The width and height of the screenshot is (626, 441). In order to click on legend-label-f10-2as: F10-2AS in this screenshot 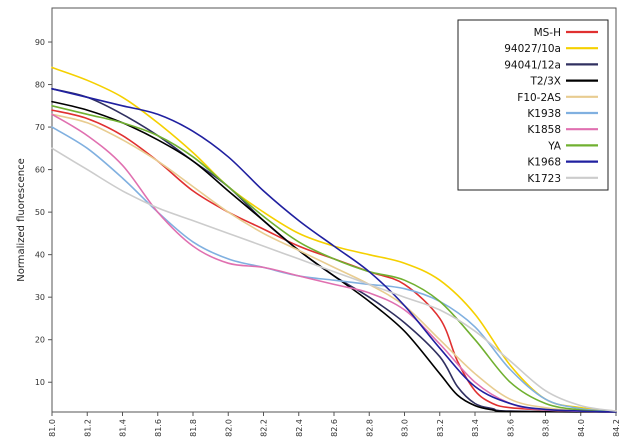, I will do `click(539, 98)`.